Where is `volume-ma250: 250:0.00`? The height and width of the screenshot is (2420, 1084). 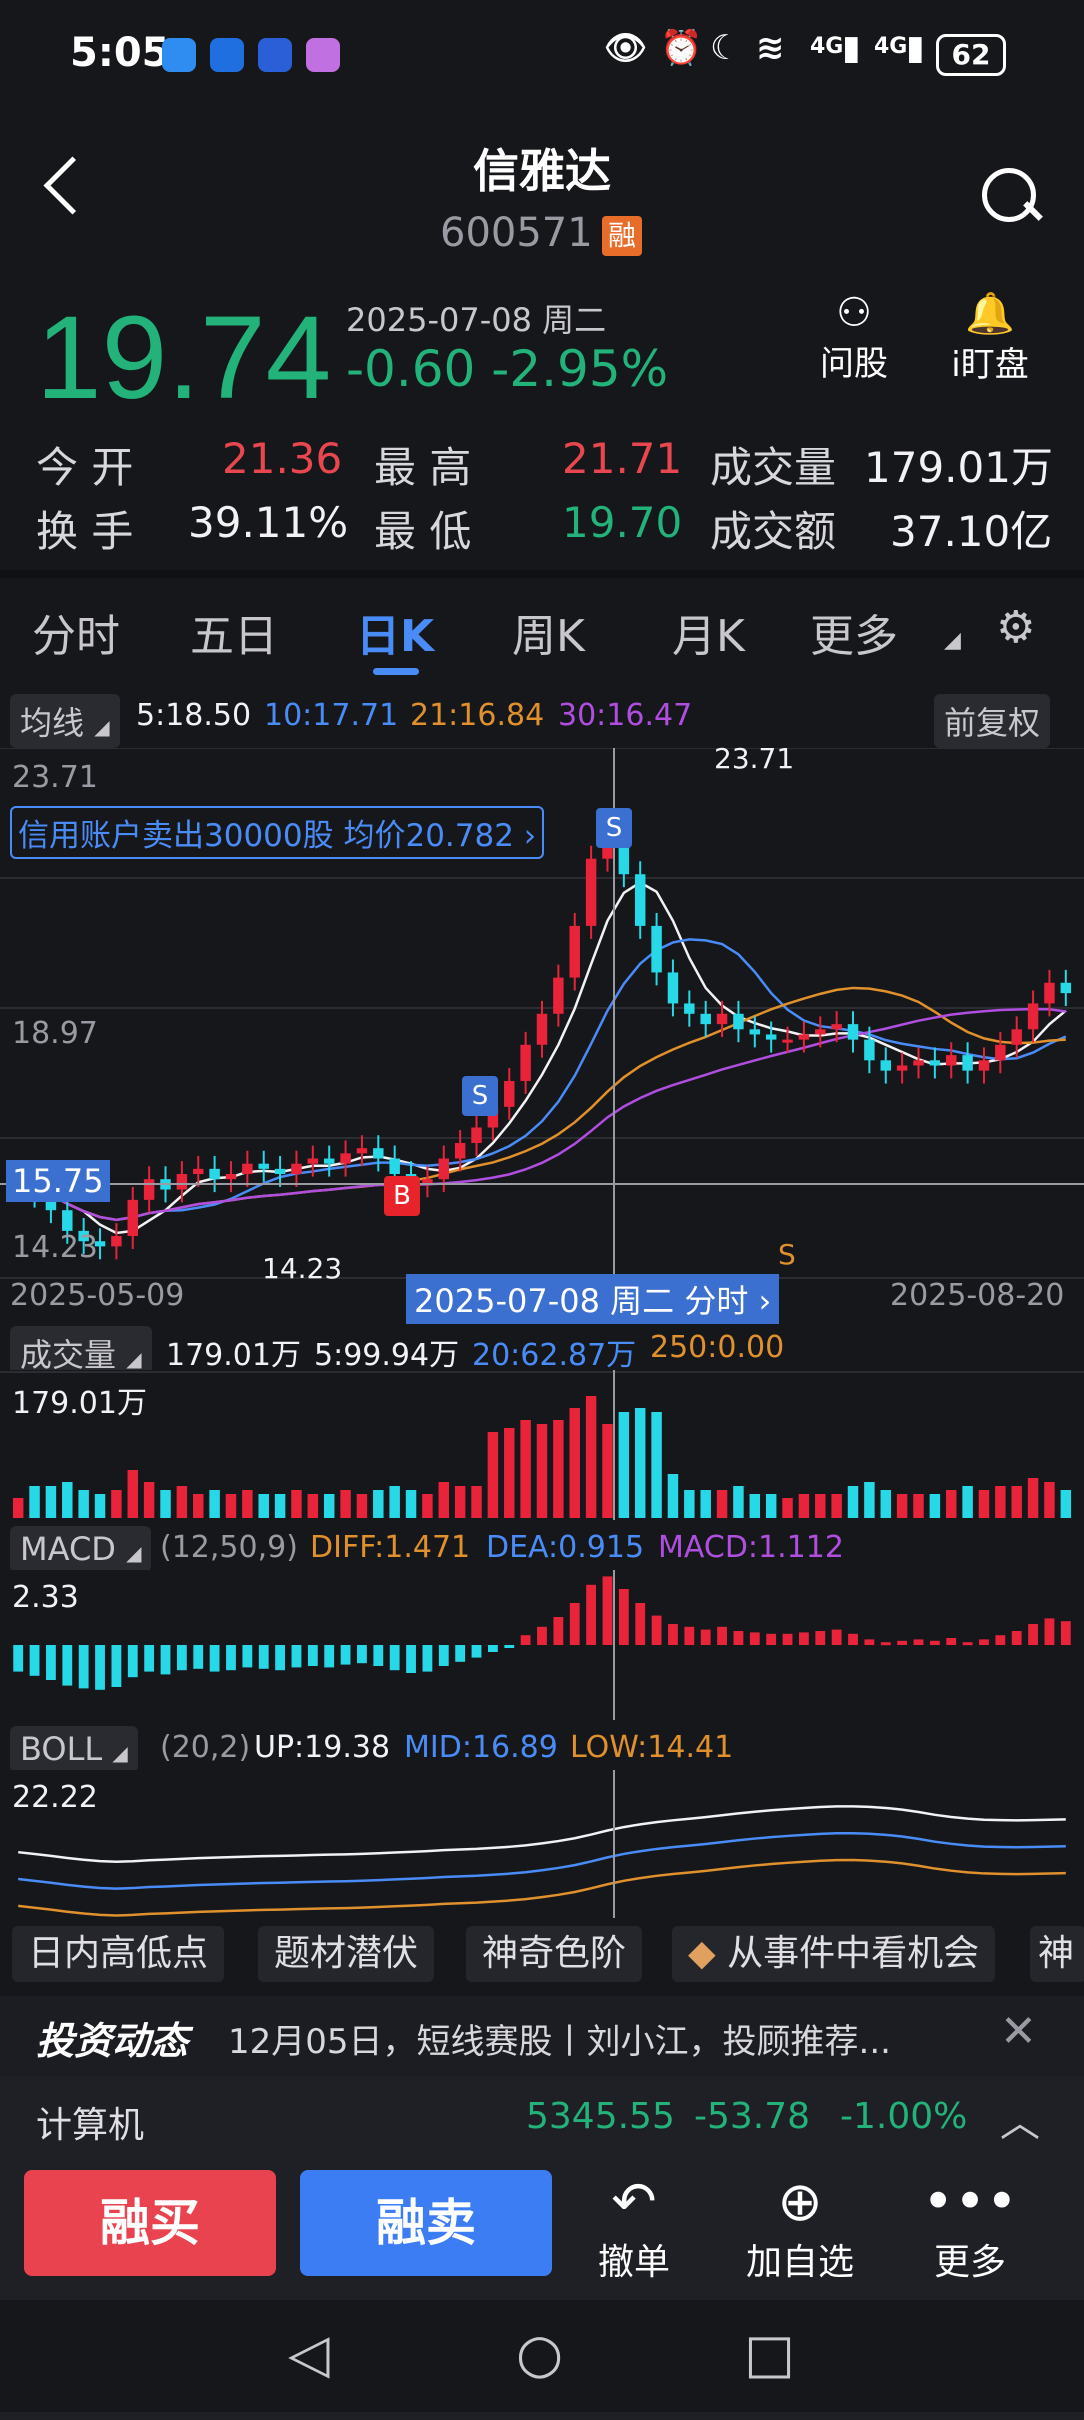 volume-ma250: 250:0.00 is located at coordinates (717, 1347).